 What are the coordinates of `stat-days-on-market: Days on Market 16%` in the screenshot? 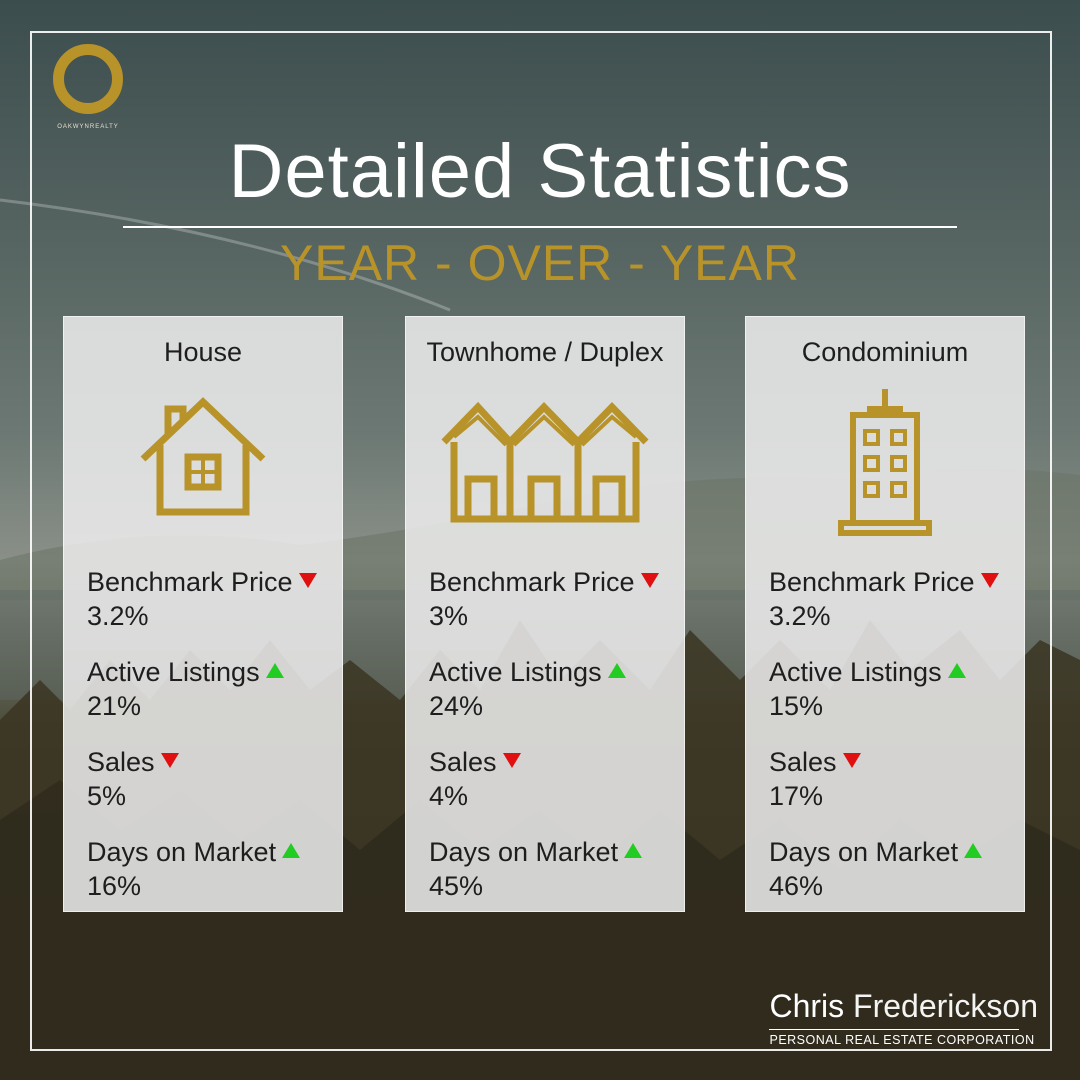 It's located at (212, 880).